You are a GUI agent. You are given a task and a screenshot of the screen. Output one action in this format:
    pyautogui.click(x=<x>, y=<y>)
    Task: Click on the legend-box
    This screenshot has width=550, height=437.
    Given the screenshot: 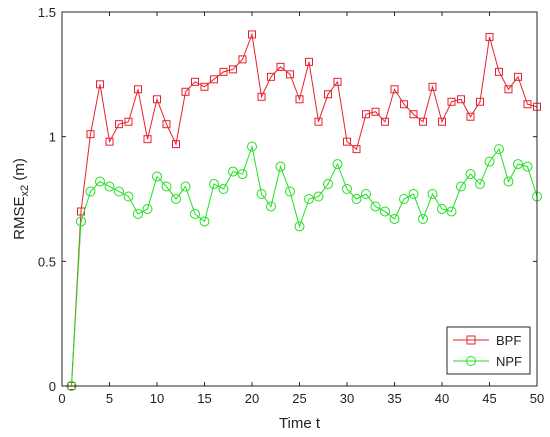 What is the action you would take?
    pyautogui.click(x=488, y=350)
    